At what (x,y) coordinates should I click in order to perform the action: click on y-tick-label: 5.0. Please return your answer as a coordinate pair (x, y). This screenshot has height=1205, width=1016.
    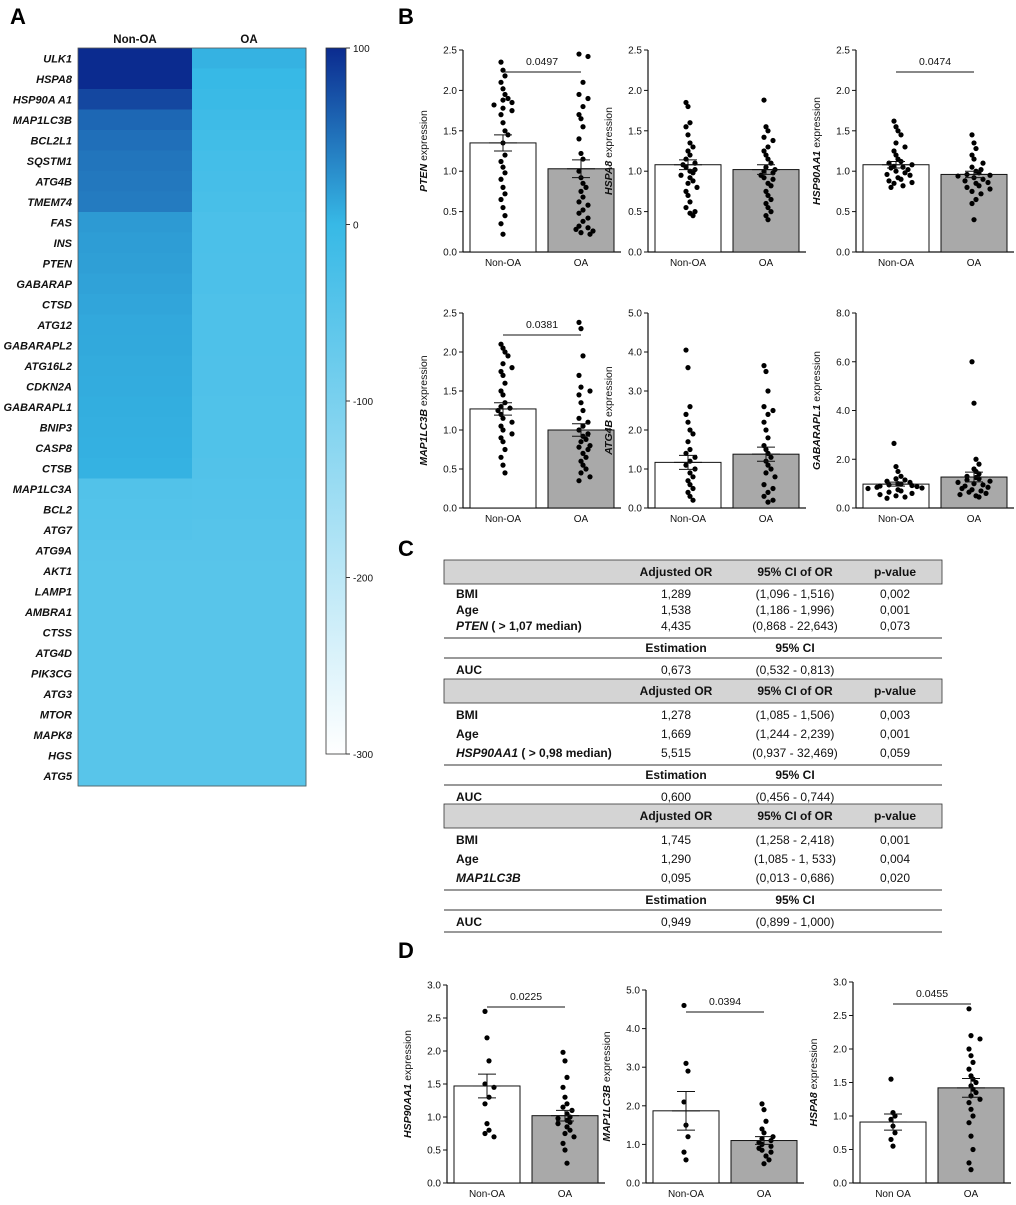
    Looking at the image, I should click on (633, 991).